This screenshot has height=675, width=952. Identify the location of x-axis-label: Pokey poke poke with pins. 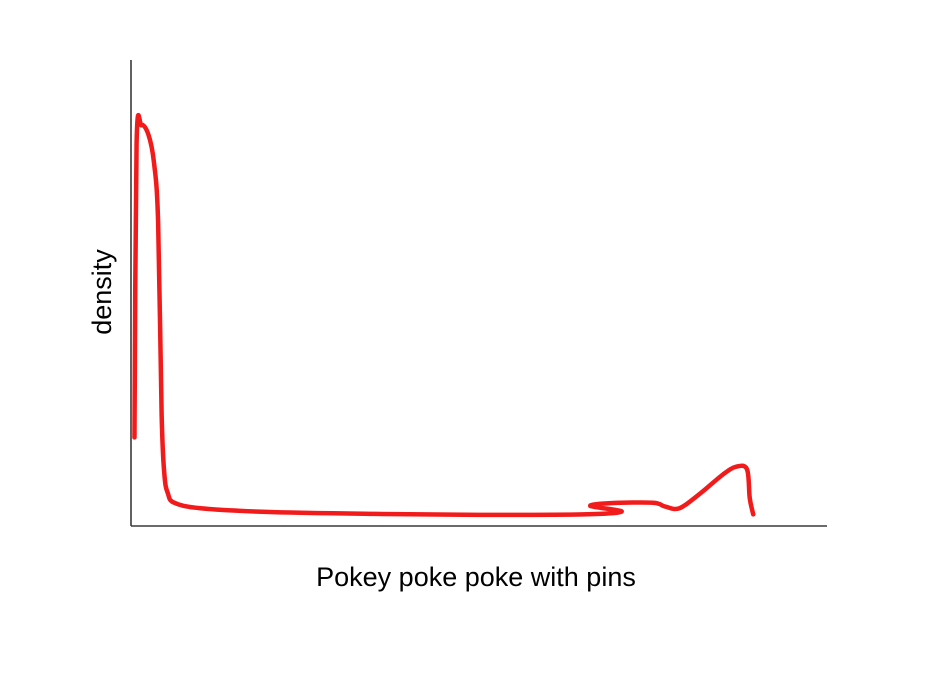
(476, 577).